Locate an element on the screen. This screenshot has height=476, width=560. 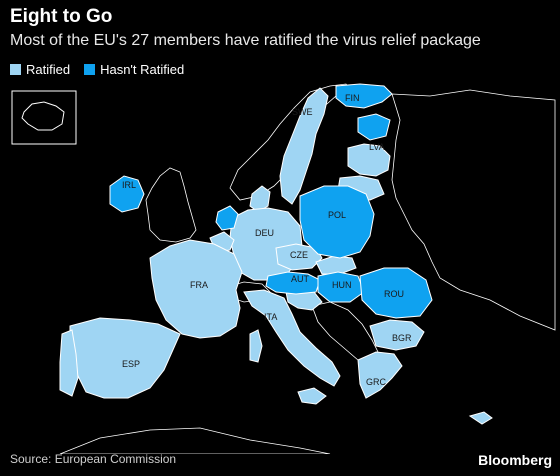
country-grc is located at coordinates (380, 375).